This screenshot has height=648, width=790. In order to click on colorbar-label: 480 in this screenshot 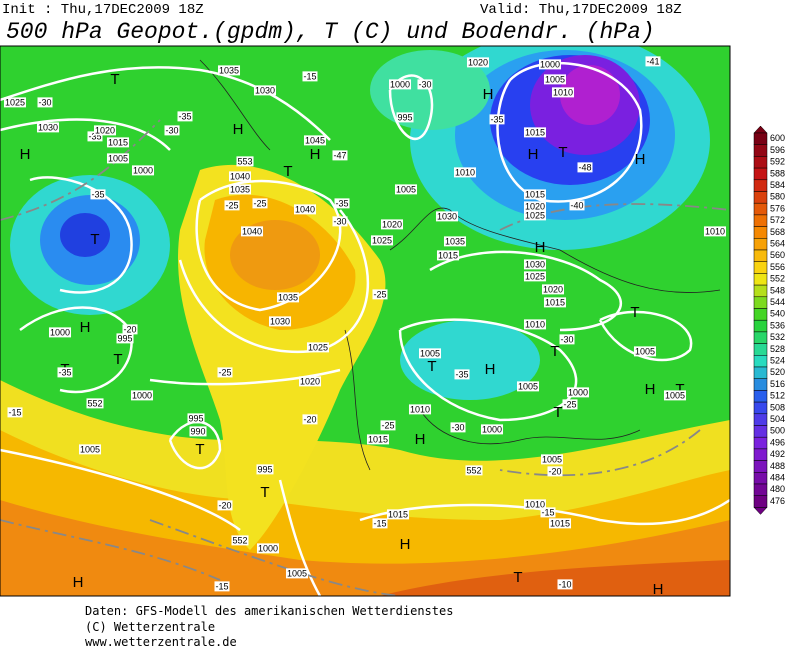, I will do `click(777, 489)`.